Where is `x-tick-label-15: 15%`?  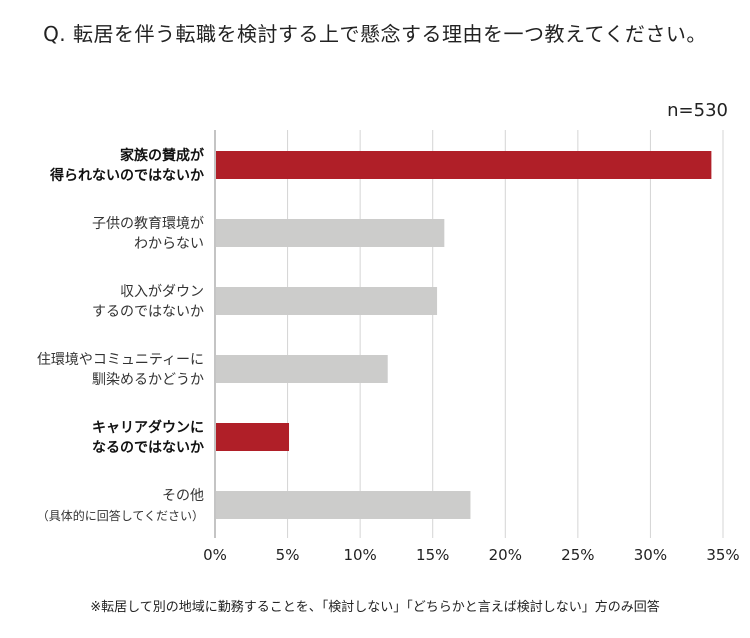 x-tick-label-15: 15% is located at coordinates (432, 555).